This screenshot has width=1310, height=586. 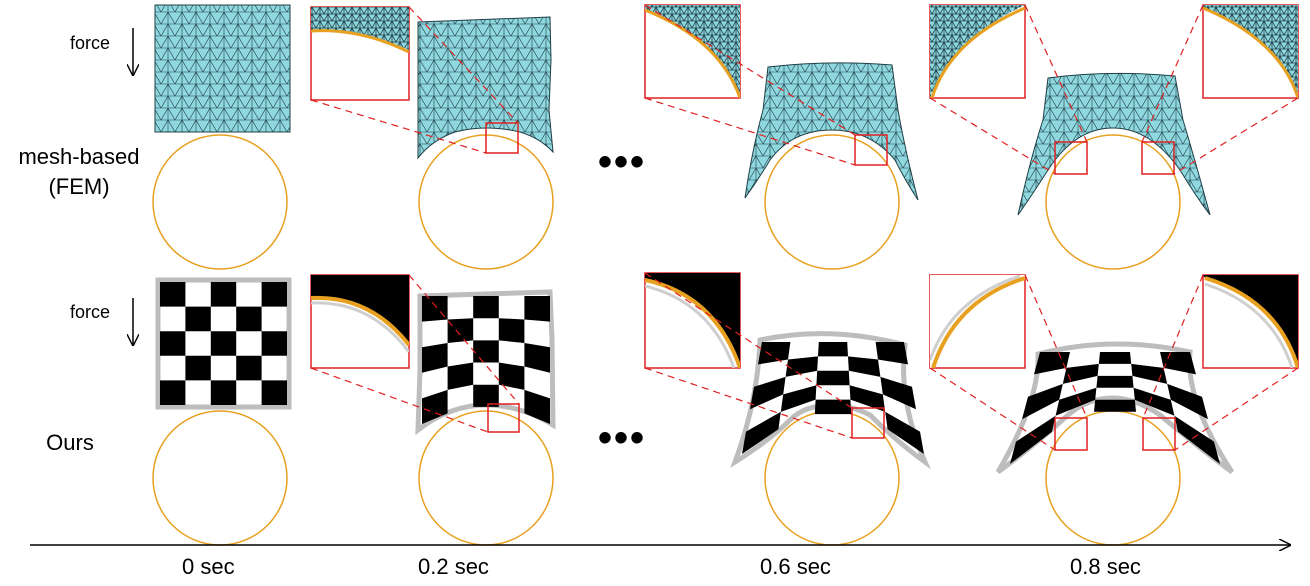 I want to click on force-label-ours: force, so click(x=90, y=312).